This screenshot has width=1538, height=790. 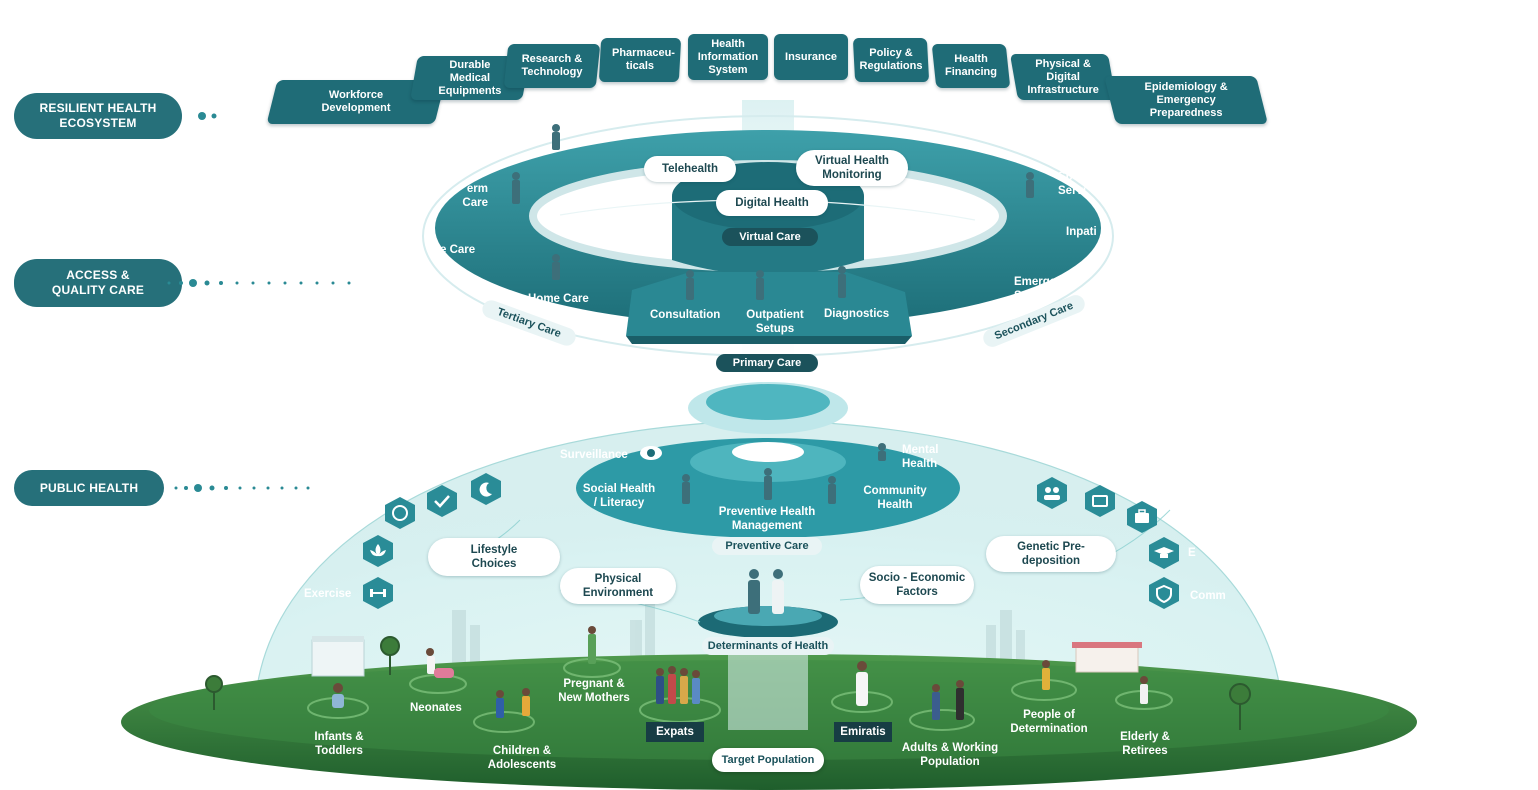 What do you see at coordinates (594, 455) in the screenshot?
I see `surveillance-label: Surveillance` at bounding box center [594, 455].